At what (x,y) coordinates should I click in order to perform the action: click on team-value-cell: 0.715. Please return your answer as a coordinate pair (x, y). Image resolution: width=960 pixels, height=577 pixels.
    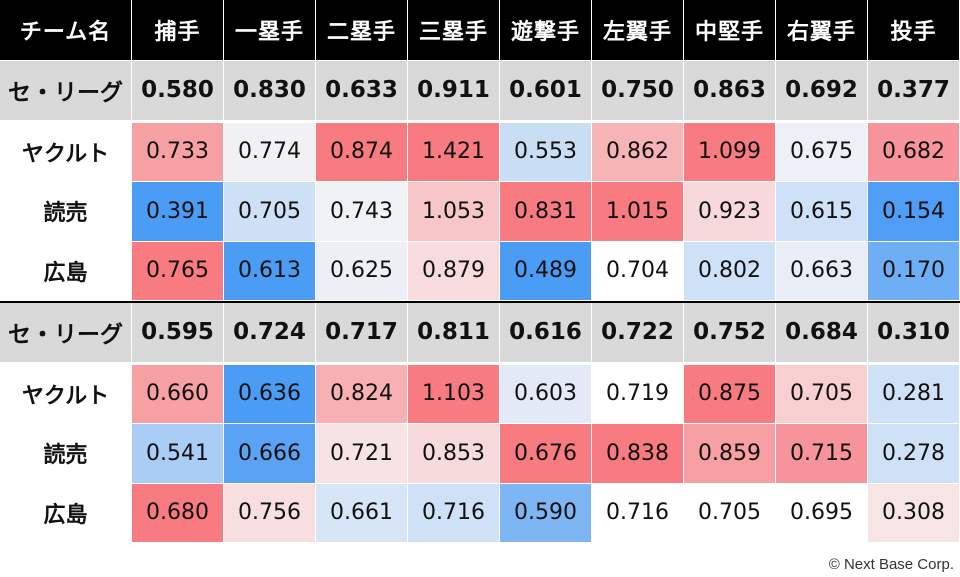
    Looking at the image, I should click on (822, 454).